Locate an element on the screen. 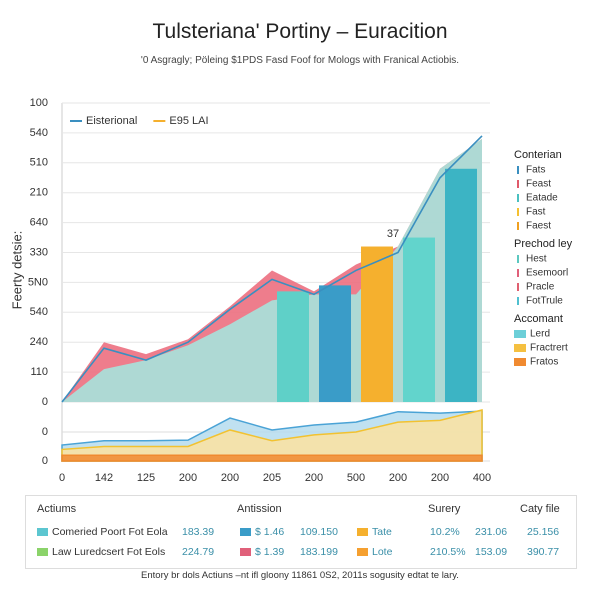  legend-label: Eatade is located at coordinates (542, 198).